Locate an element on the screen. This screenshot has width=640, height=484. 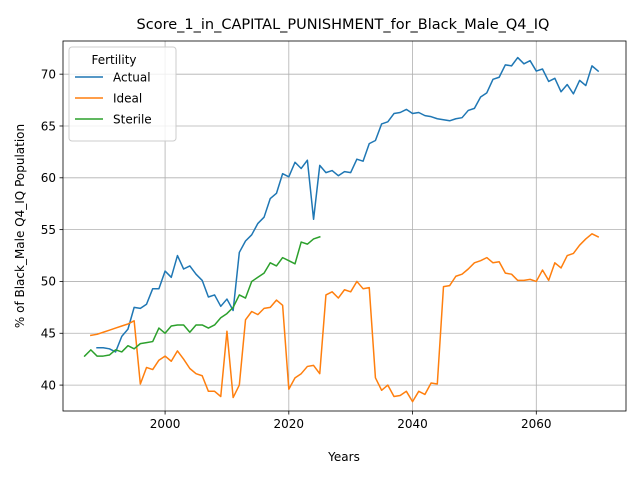
x-tick-label: 2060 is located at coordinates (536, 424).